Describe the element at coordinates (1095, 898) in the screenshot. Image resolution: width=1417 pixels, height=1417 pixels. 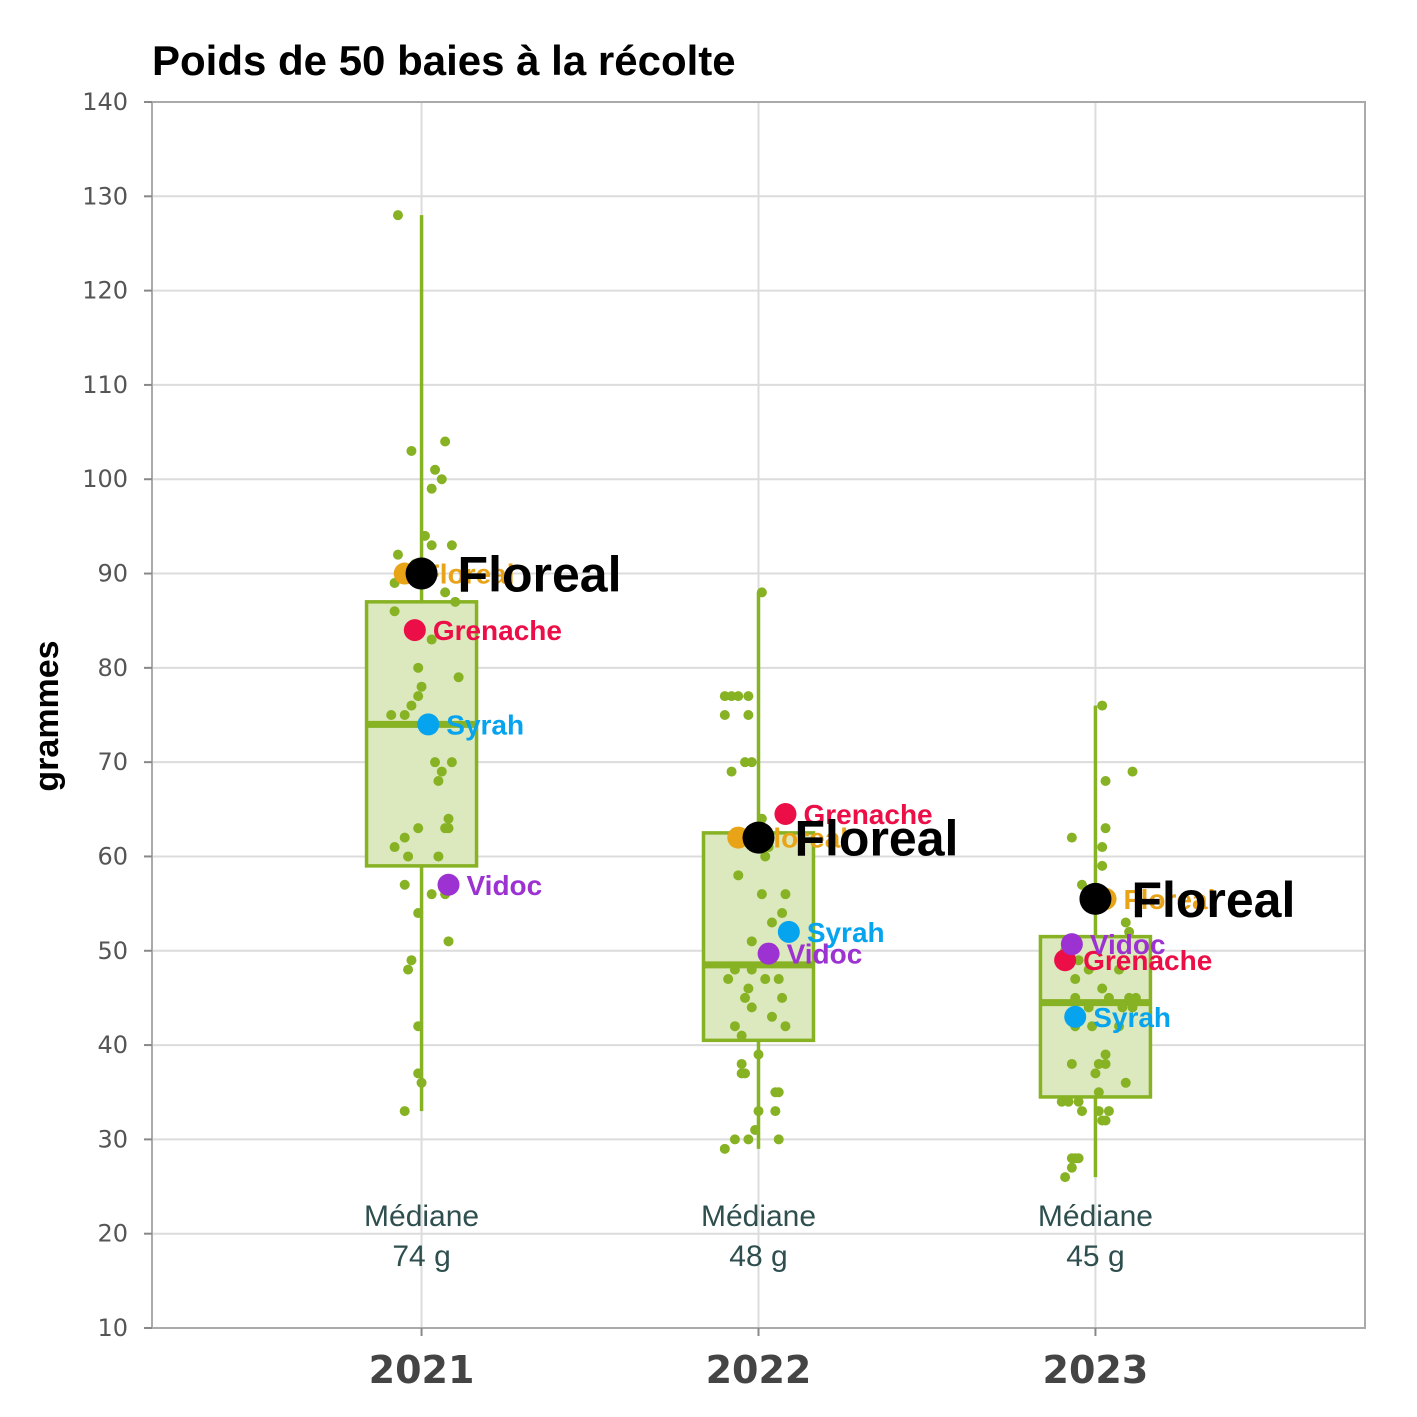
I see `highlight-point` at that location.